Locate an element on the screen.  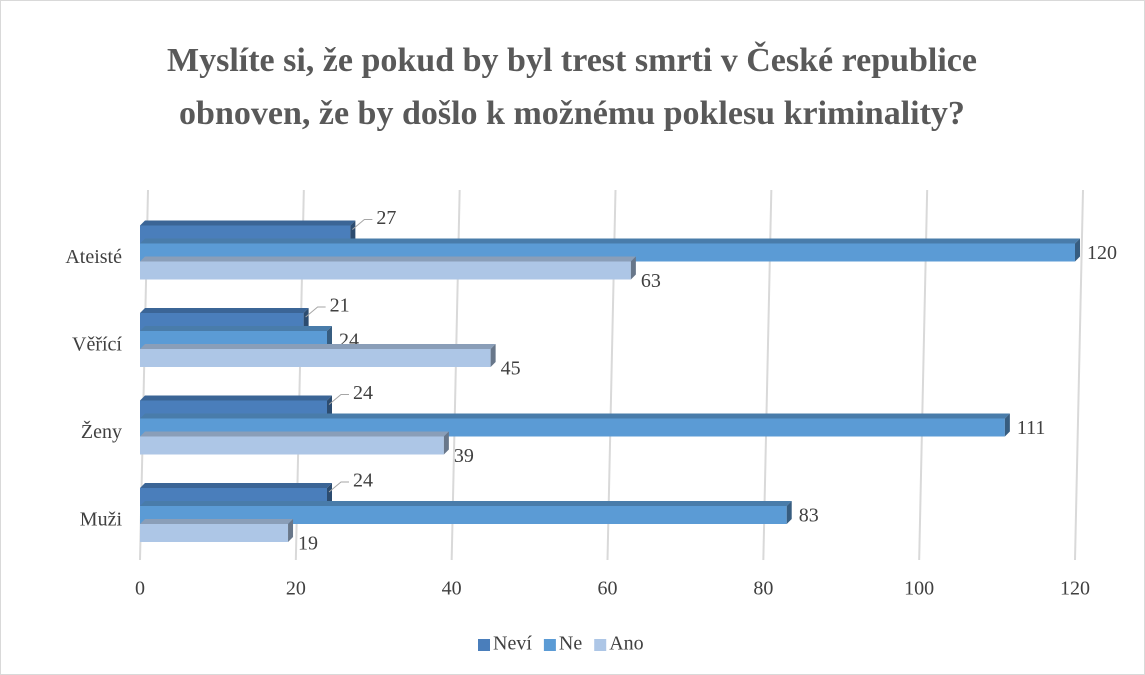
data-label: 19 is located at coordinates (308, 544).